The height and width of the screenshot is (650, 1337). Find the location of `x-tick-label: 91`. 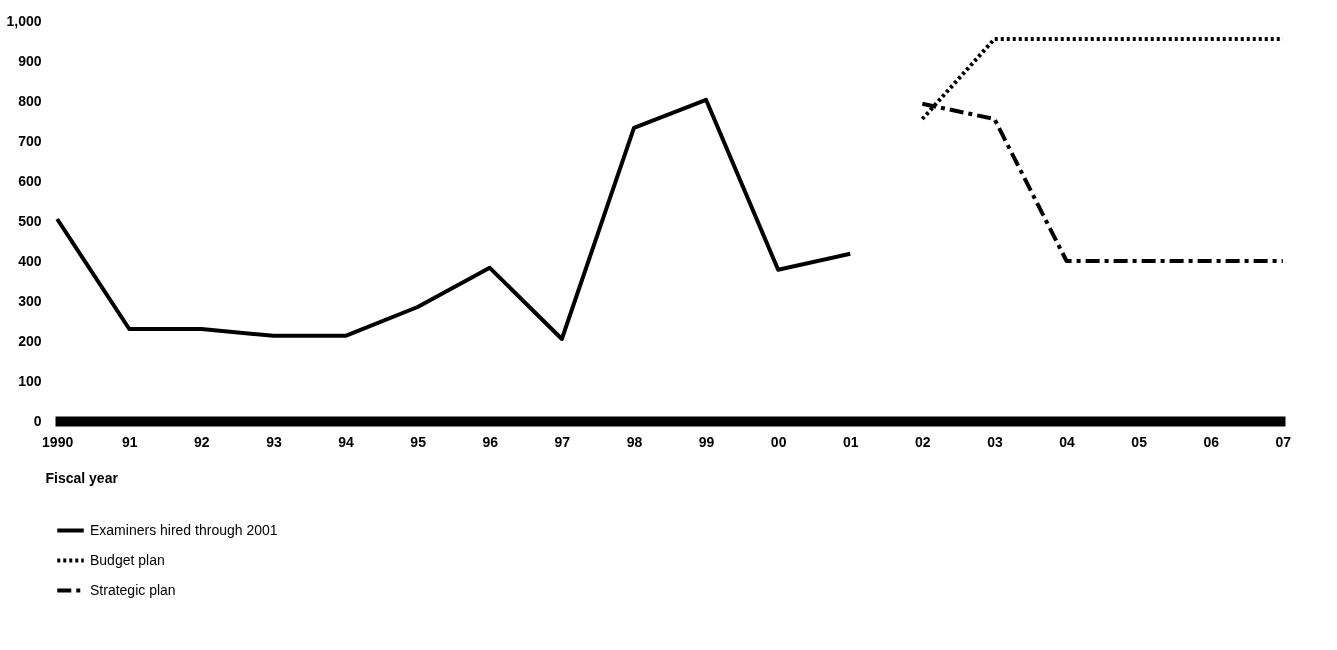

x-tick-label: 91 is located at coordinates (129, 441).